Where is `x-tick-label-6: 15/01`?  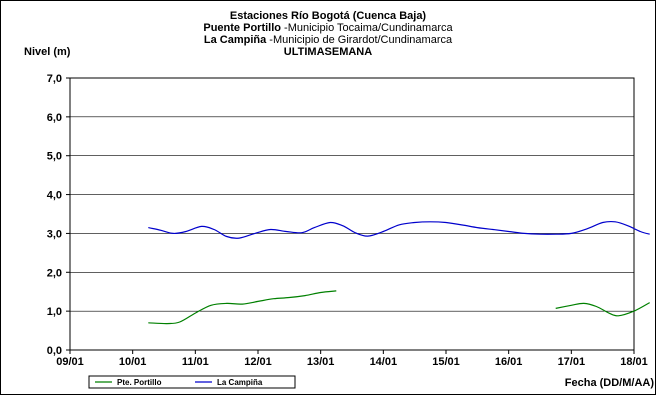 x-tick-label-6: 15/01 is located at coordinates (446, 362).